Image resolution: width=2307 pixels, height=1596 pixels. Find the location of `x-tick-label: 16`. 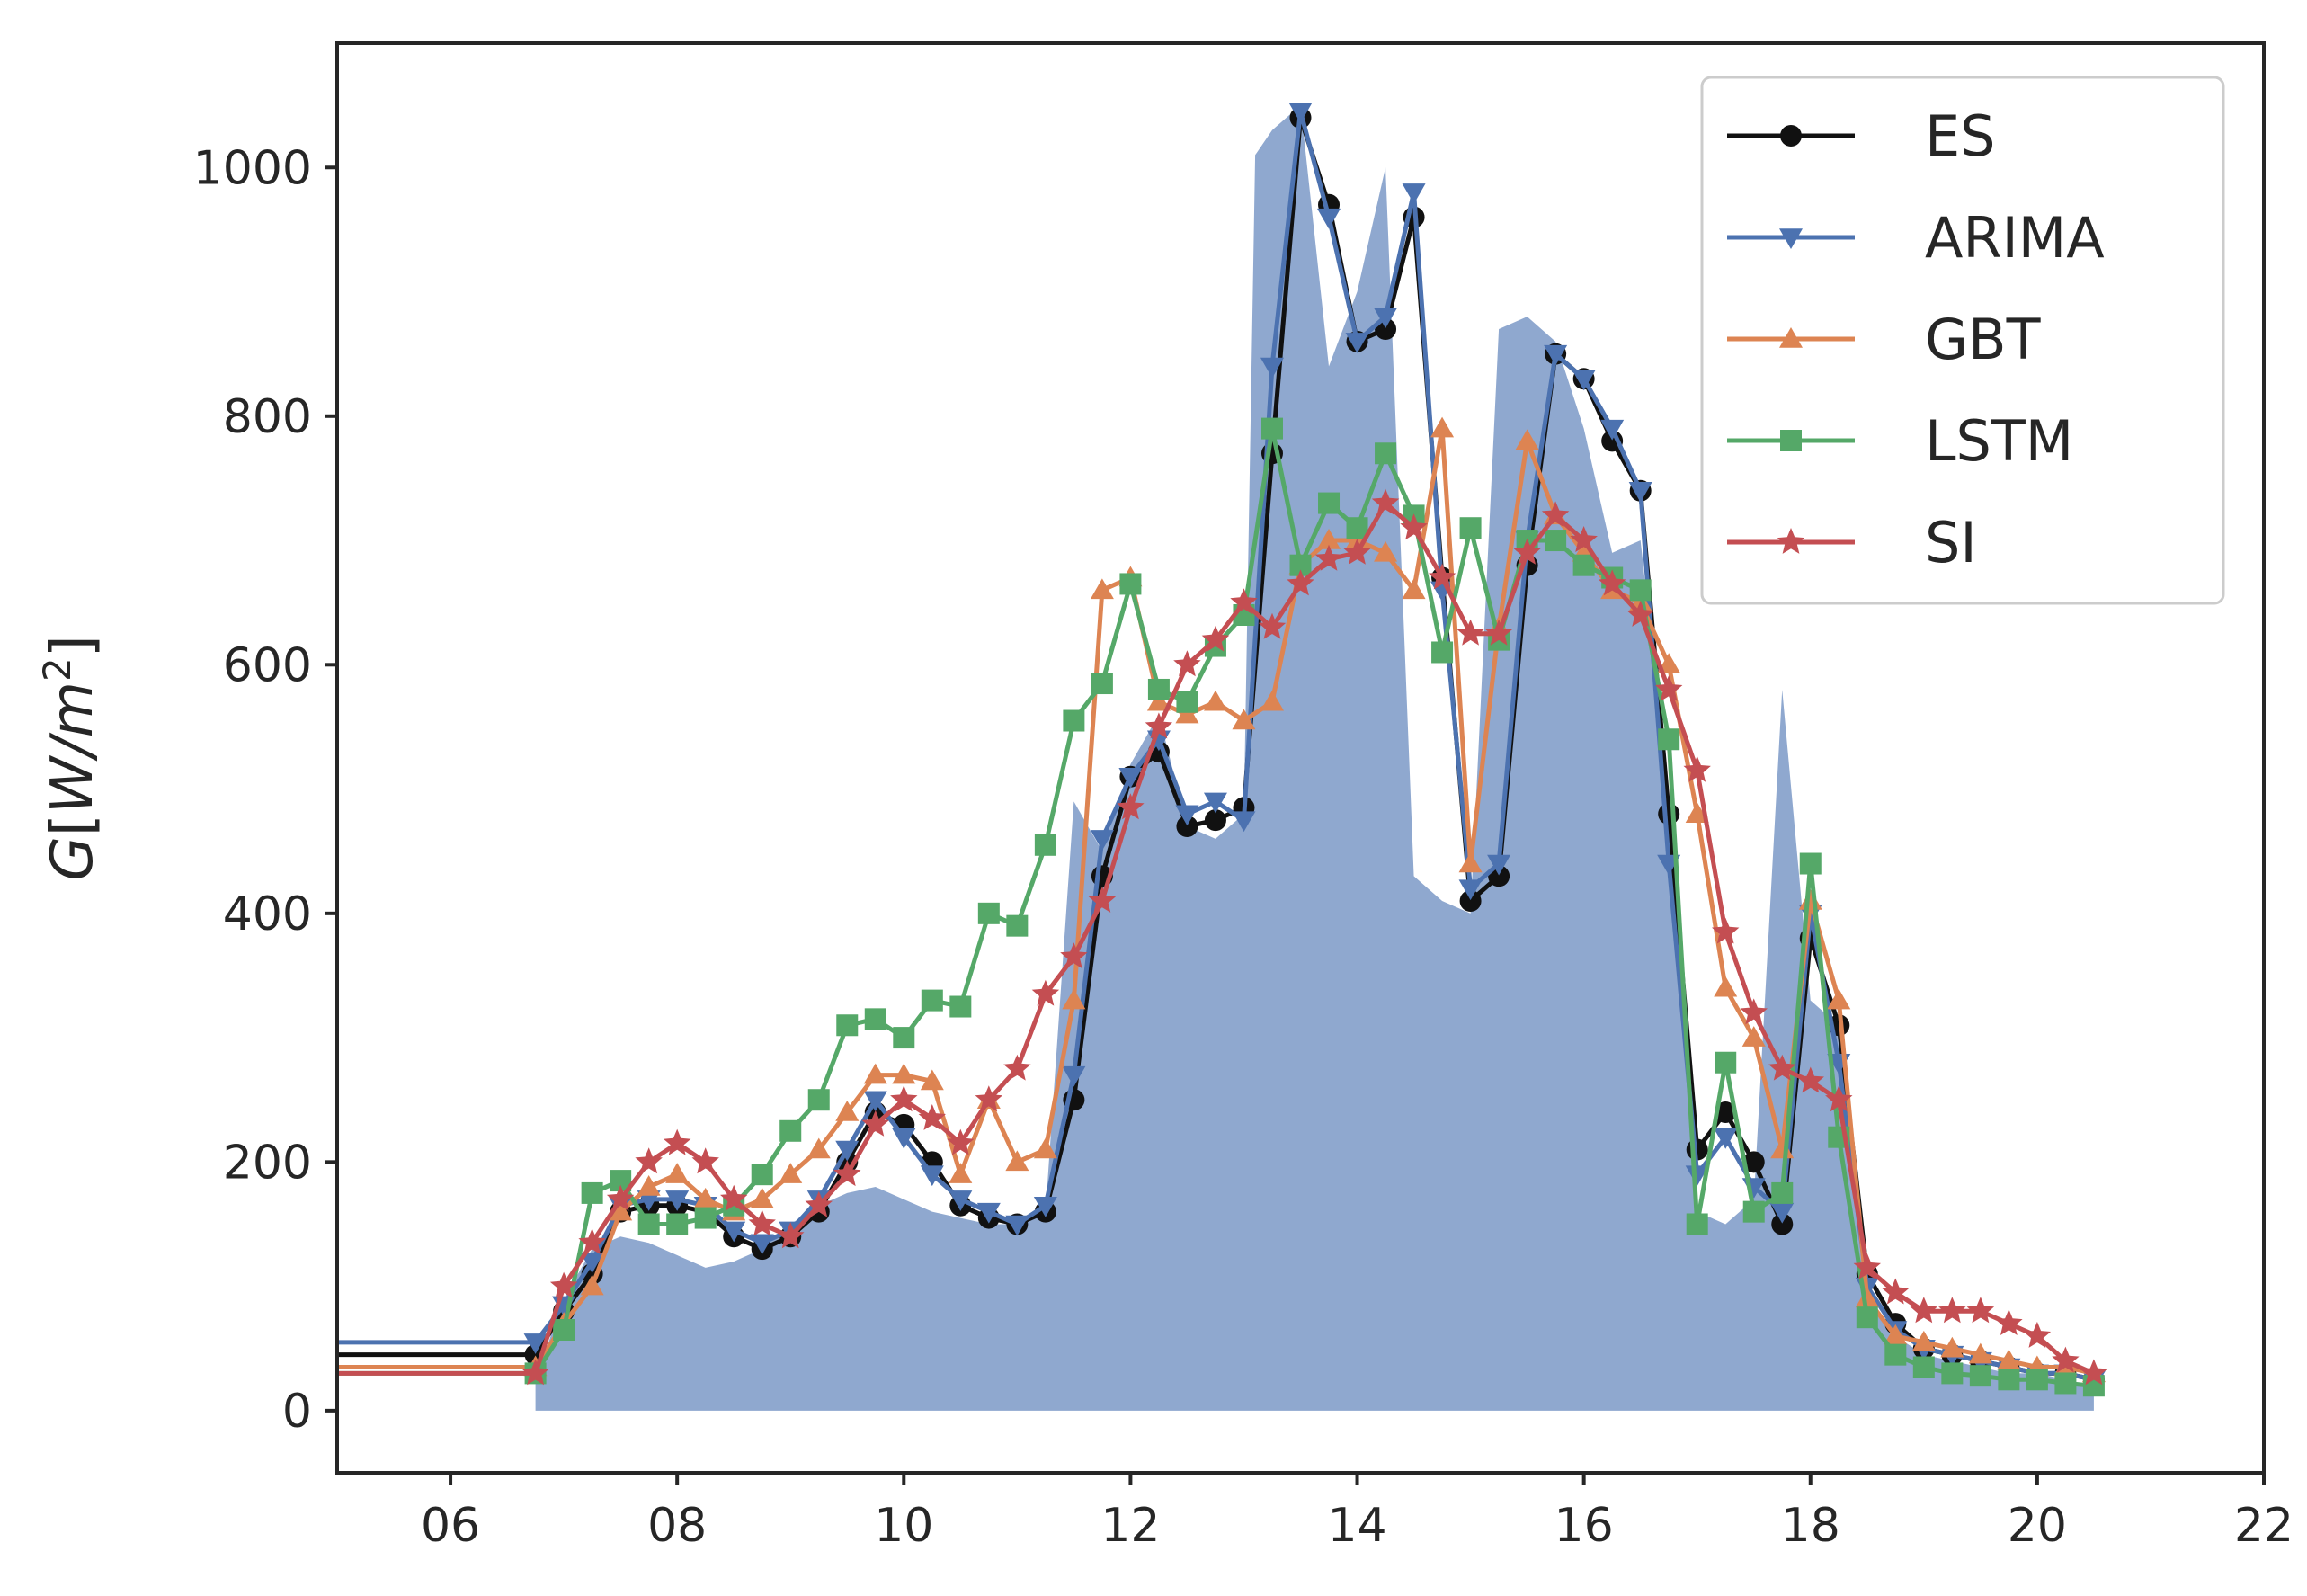

x-tick-label: 16 is located at coordinates (1584, 1526).